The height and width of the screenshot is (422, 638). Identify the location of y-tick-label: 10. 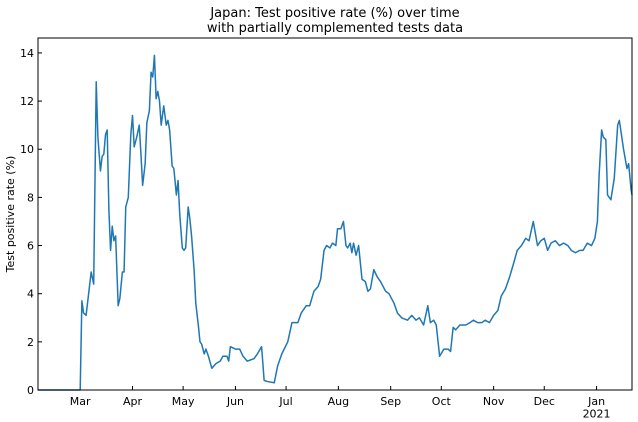
(27, 149).